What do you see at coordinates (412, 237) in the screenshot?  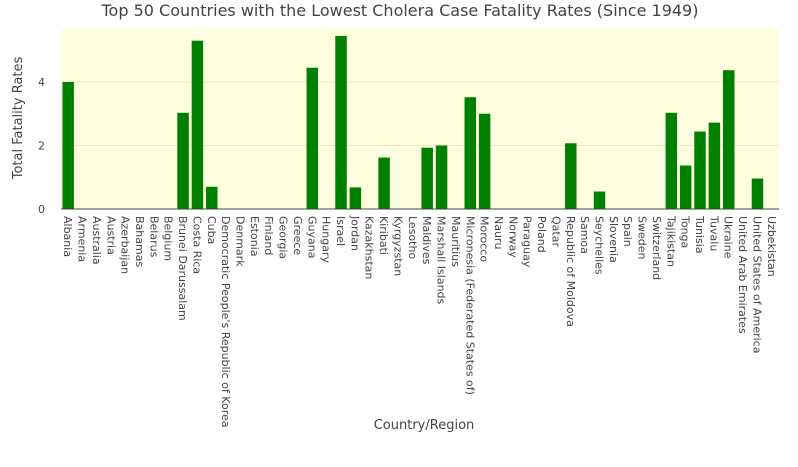 I see `x-tick-label: Lesotho` at bounding box center [412, 237].